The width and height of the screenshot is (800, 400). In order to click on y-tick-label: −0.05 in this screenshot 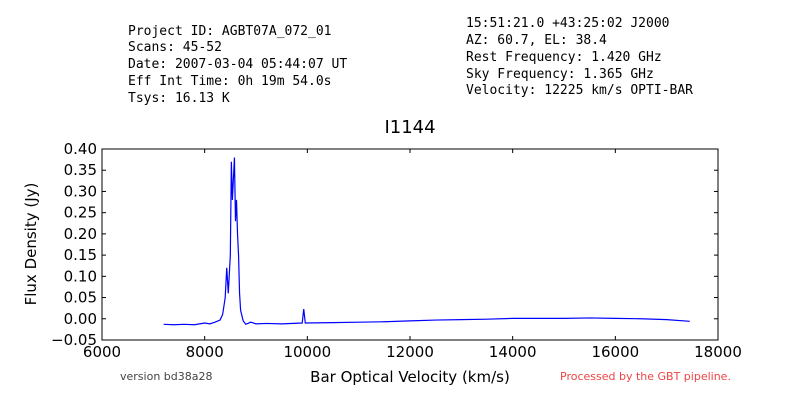, I will do `click(74, 340)`.